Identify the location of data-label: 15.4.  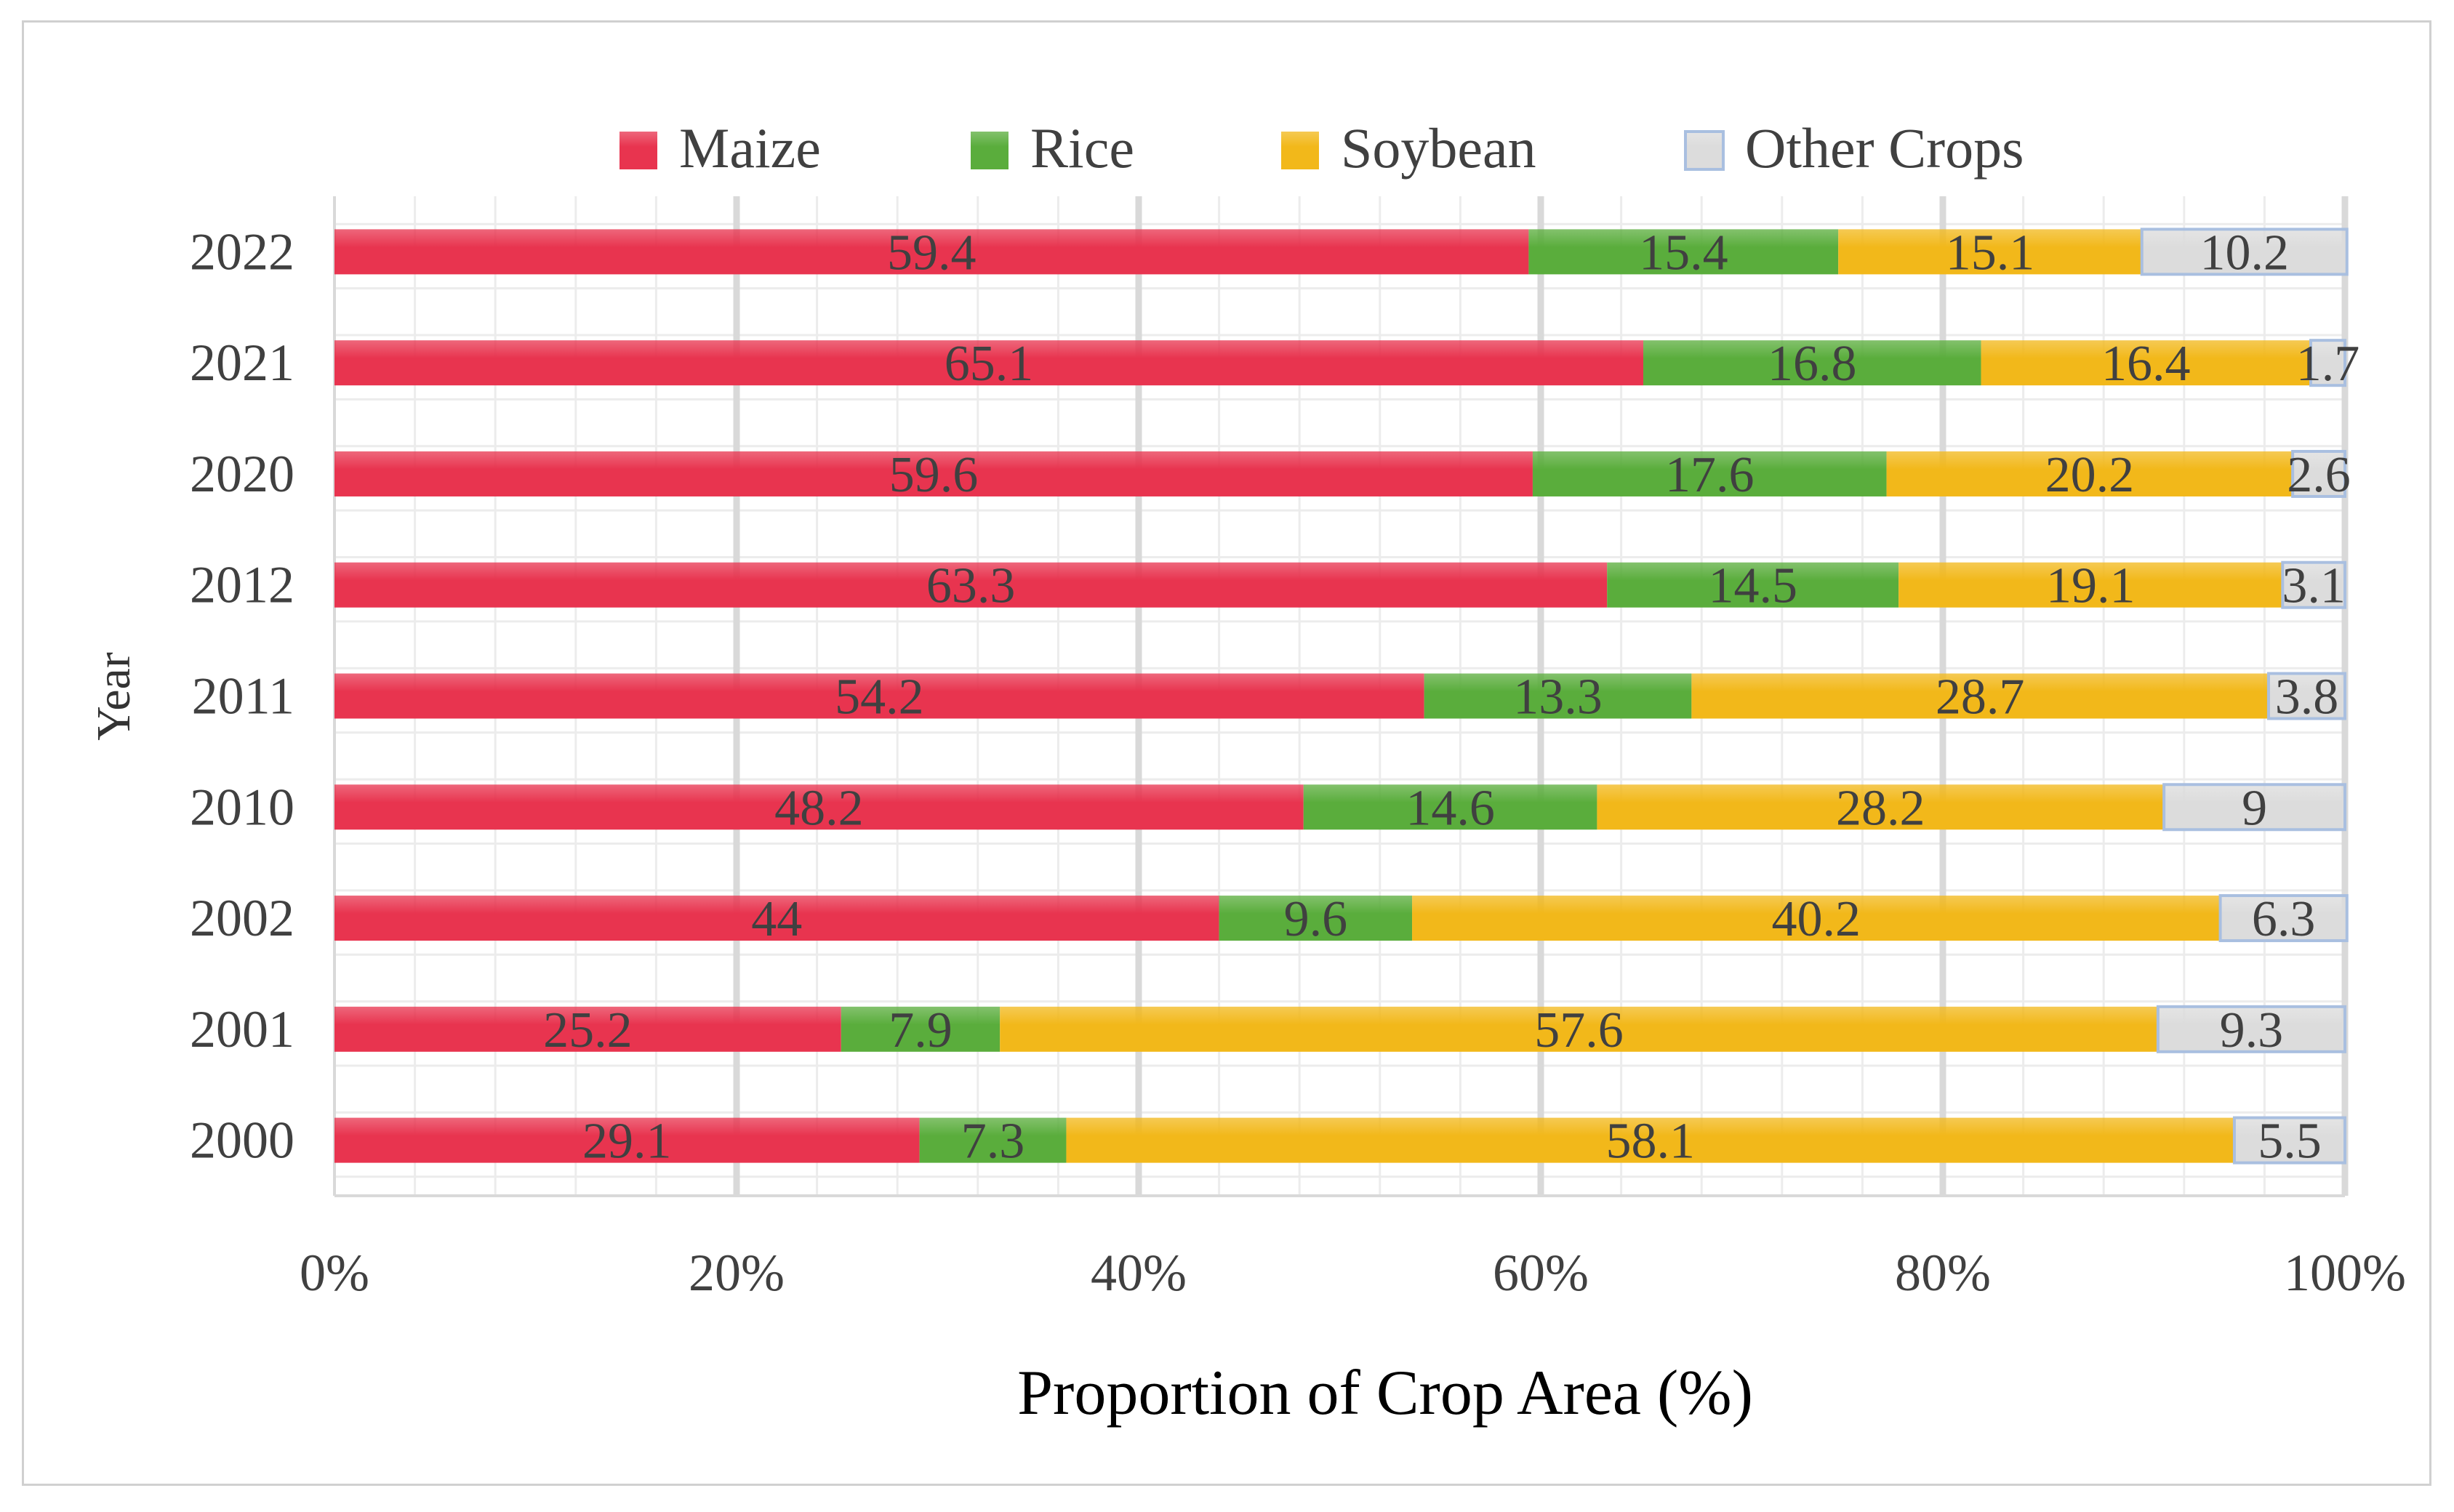
(1683, 253).